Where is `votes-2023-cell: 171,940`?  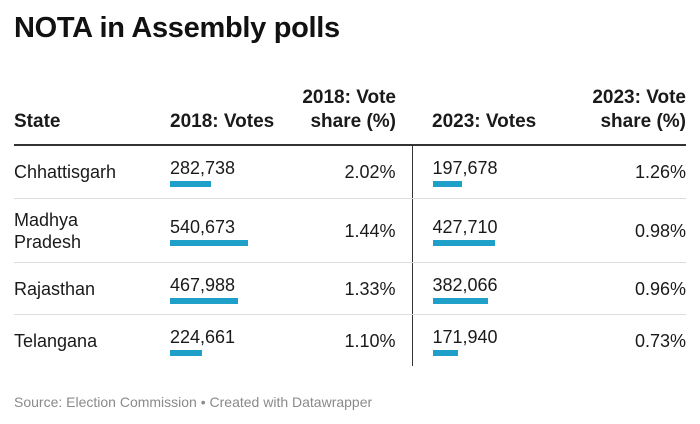
votes-2023-cell: 171,940 is located at coordinates (487, 341).